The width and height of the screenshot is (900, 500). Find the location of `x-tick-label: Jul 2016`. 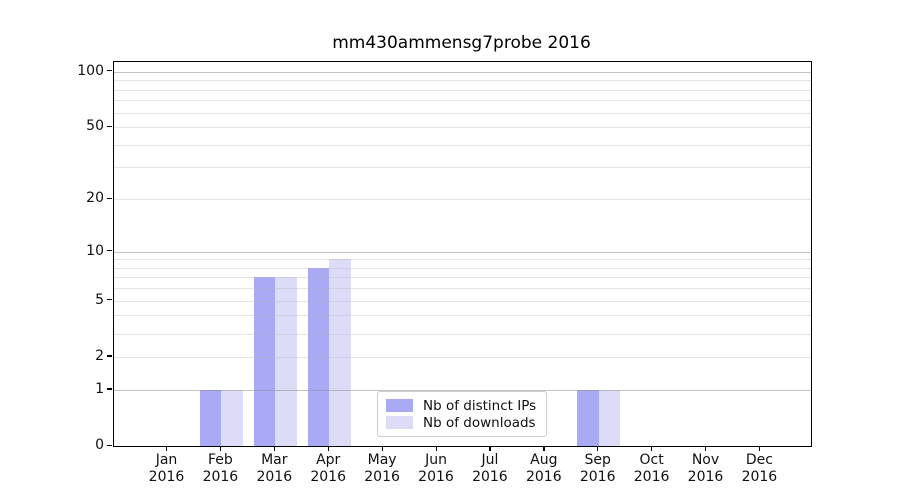

x-tick-label: Jul 2016 is located at coordinates (490, 468).